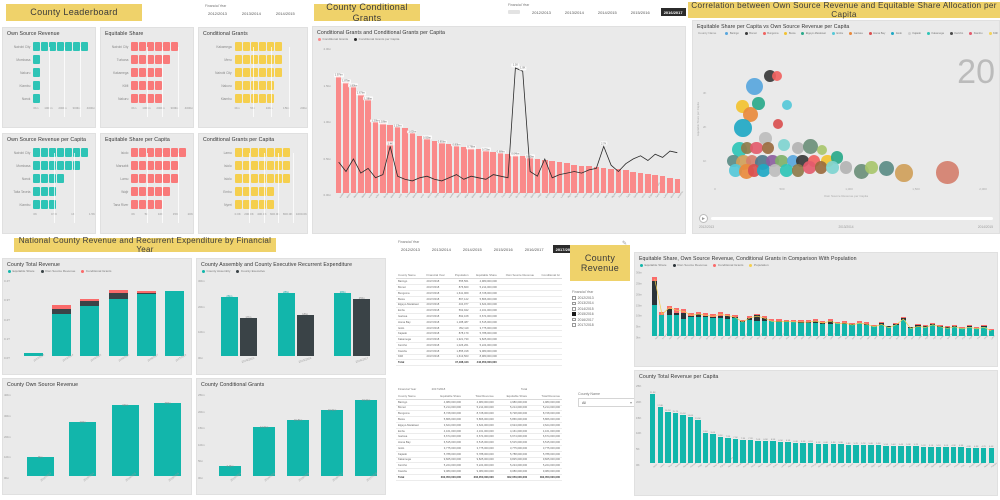 The image size is (1000, 500). I want to click on legend-item: Homa Bay, so click(876, 33).